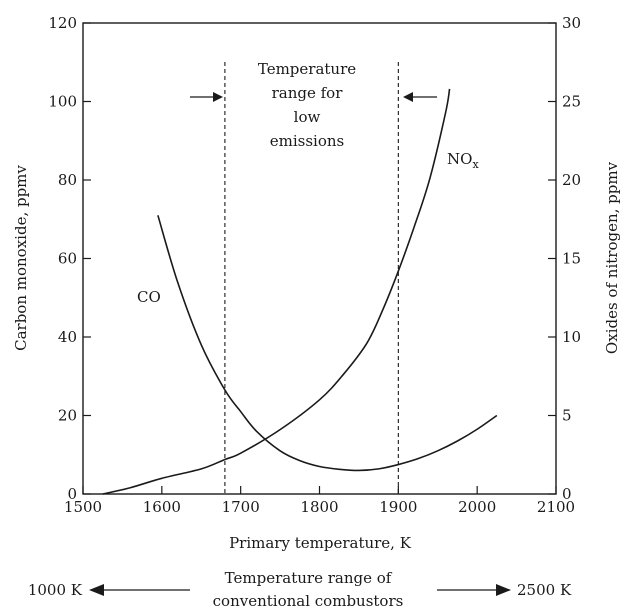 This screenshot has height=611, width=621. I want to click on right-y-ticks: 0 5 10 15 20 25 30, so click(564, 258).